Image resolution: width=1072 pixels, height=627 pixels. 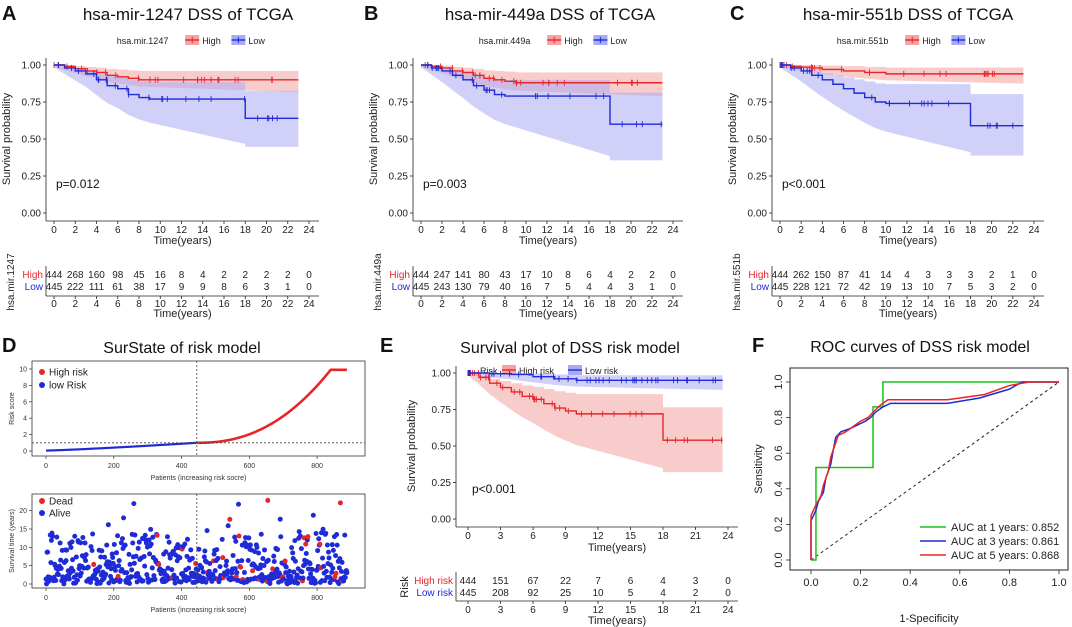 I want to click on risk-table-cell: 228, so click(x=801, y=287).